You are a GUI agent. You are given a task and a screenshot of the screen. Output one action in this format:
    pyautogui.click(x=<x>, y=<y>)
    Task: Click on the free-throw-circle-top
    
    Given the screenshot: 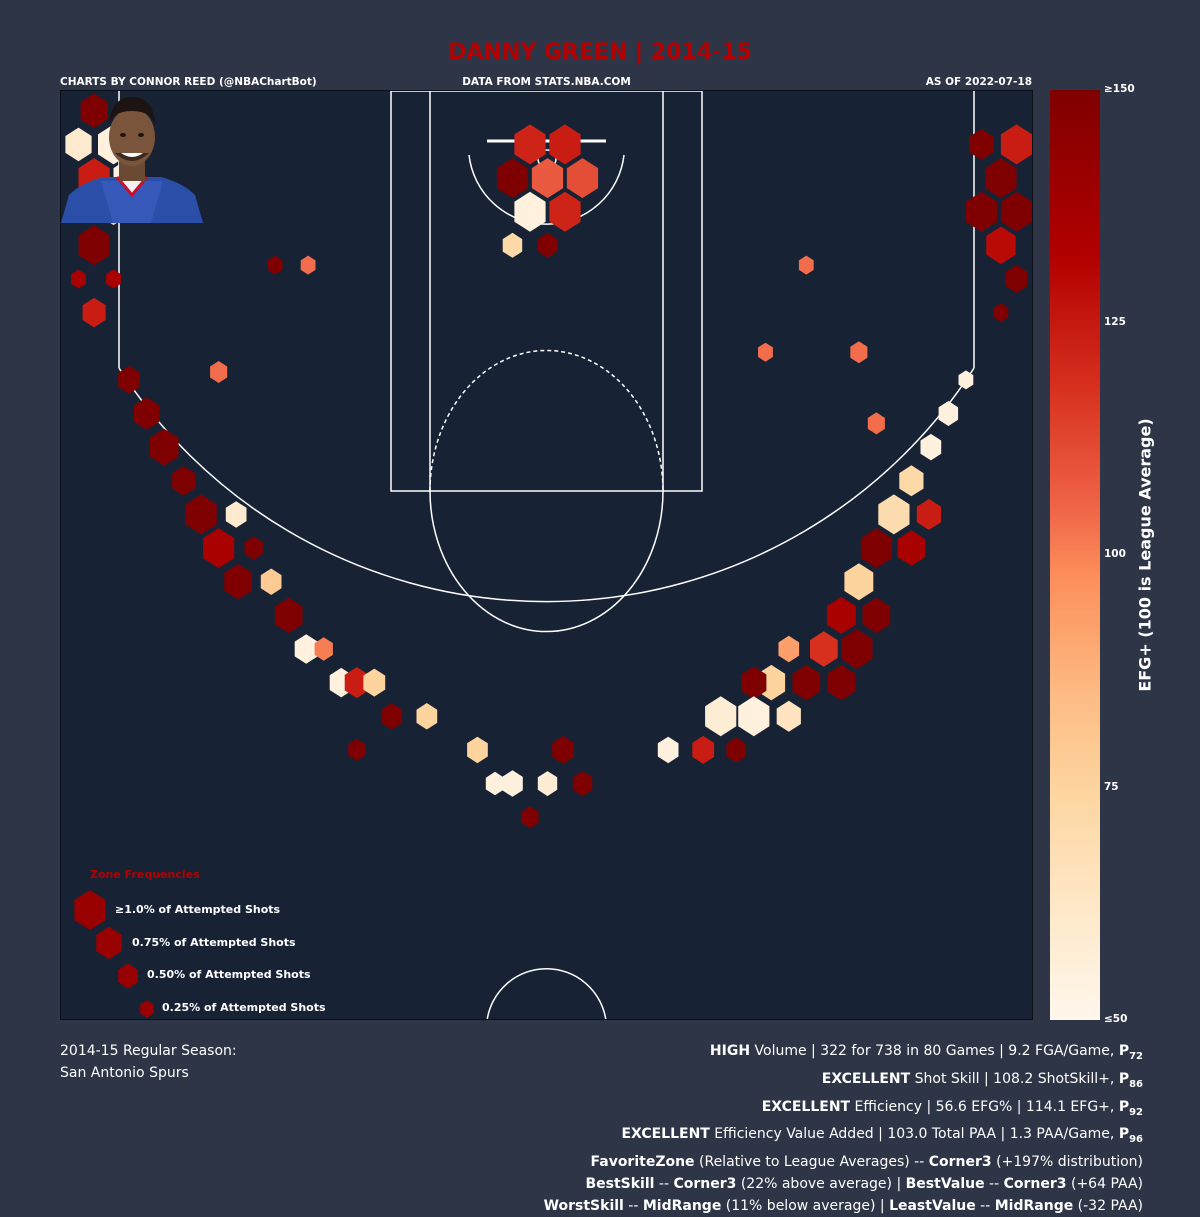 What is the action you would take?
    pyautogui.click(x=546, y=420)
    